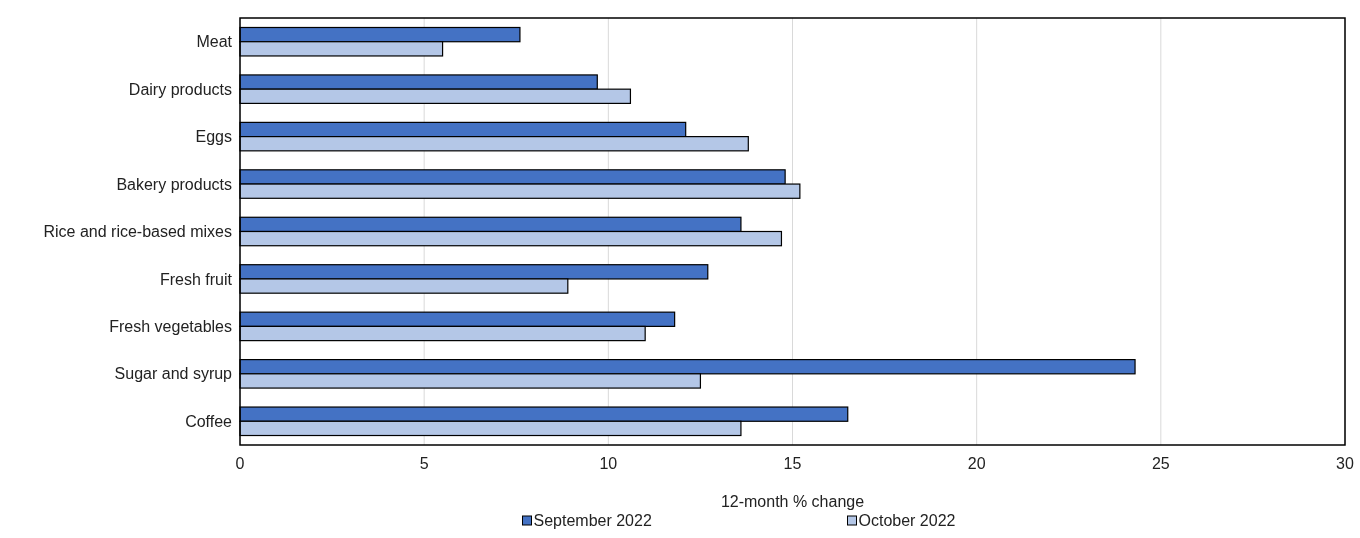  What do you see at coordinates (240, 463) in the screenshot?
I see `x-tick-label: 0` at bounding box center [240, 463].